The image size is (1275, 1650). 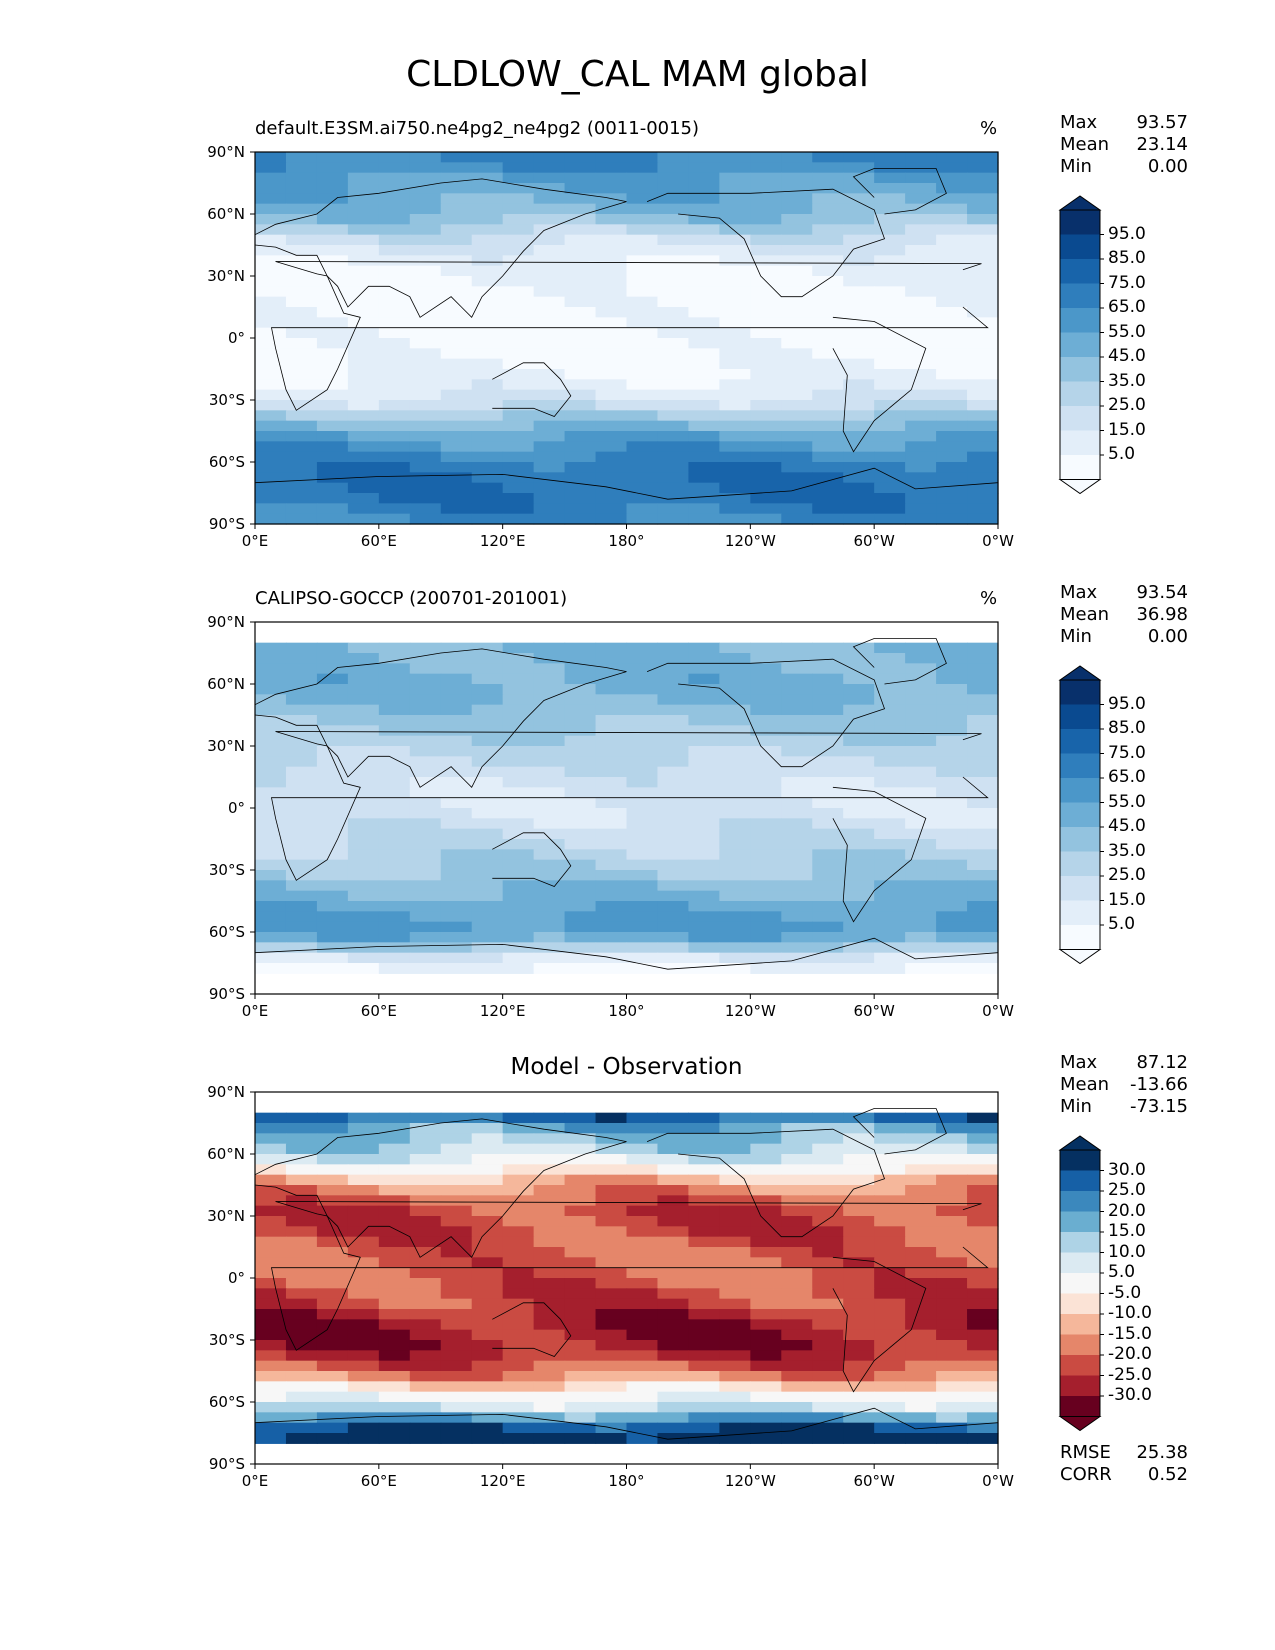 I want to click on metric-rmse-label: RMSE, so click(x=1085, y=1452).